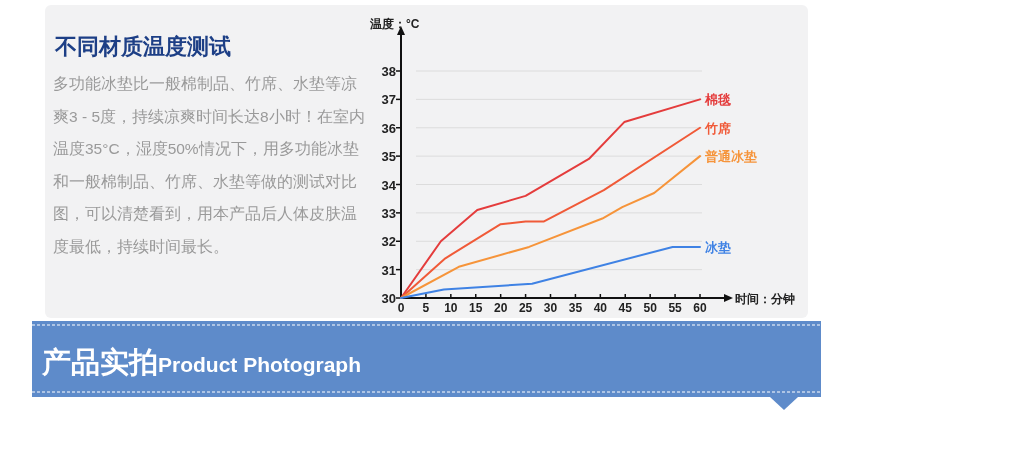 This screenshot has width=1030, height=450. I want to click on series-label: 棉毯, so click(717, 100).